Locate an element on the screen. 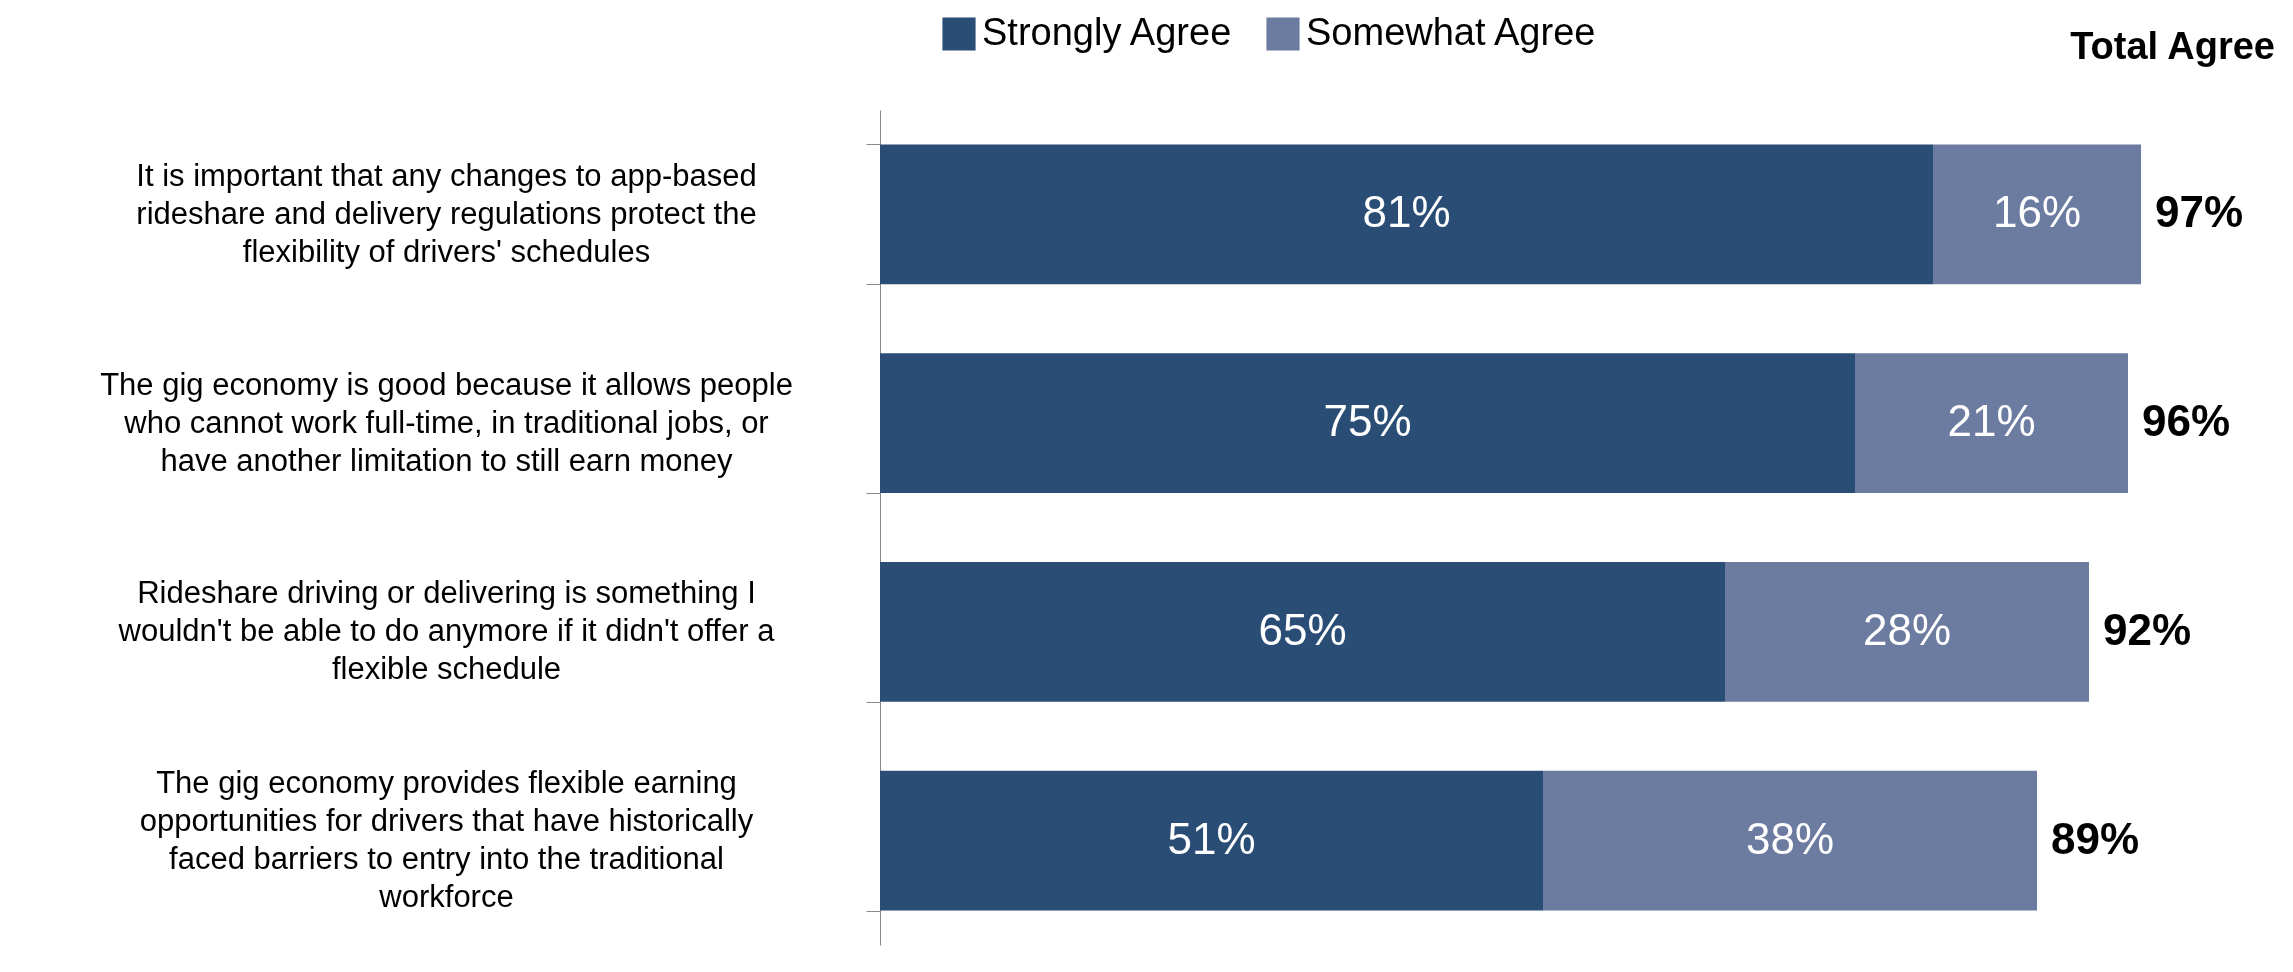 Image resolution: width=2293 pixels, height=972 pixels. data-label: 16% is located at coordinates (2037, 212).